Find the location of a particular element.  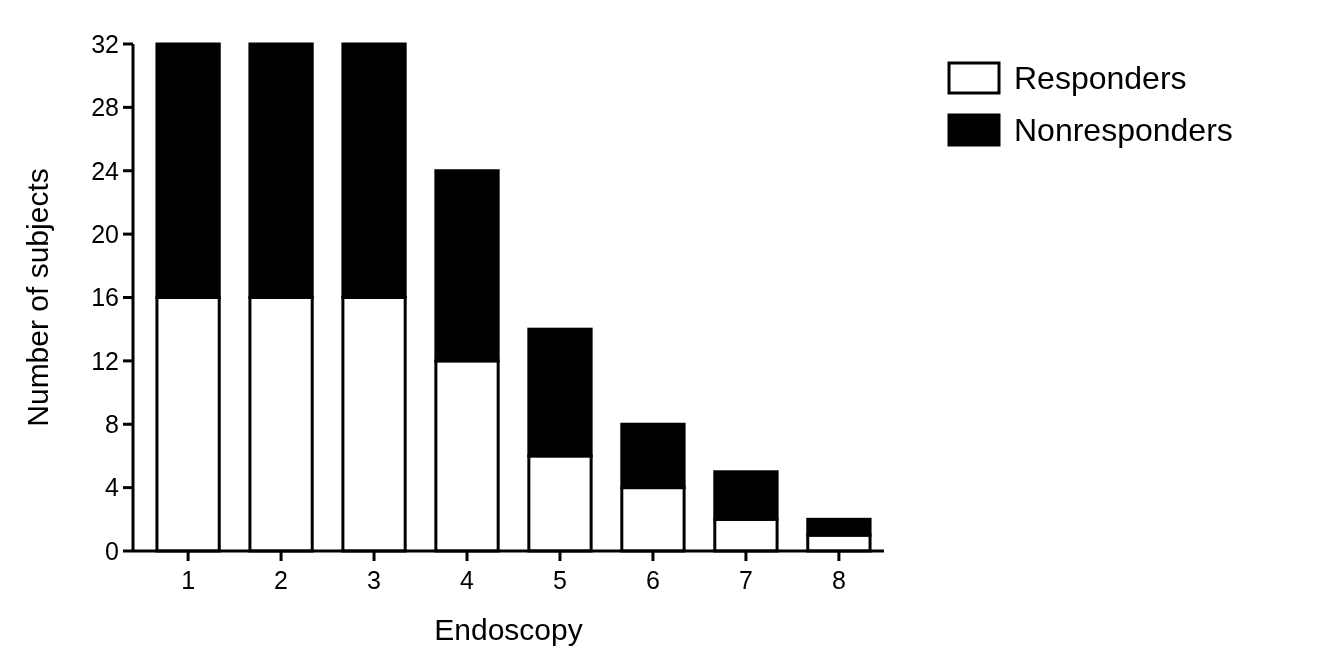

x-axis-title: Endoscopy is located at coordinates (508, 629).